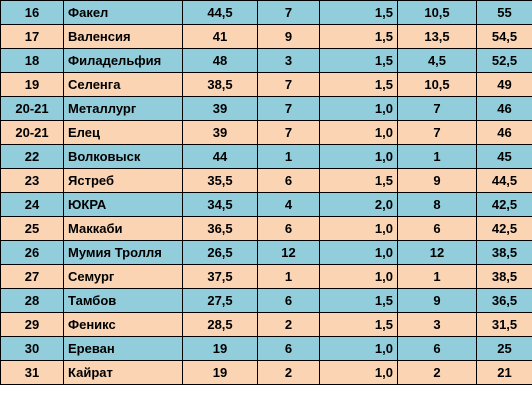  What do you see at coordinates (504, 84) in the screenshot?
I see `points-cell: 49` at bounding box center [504, 84].